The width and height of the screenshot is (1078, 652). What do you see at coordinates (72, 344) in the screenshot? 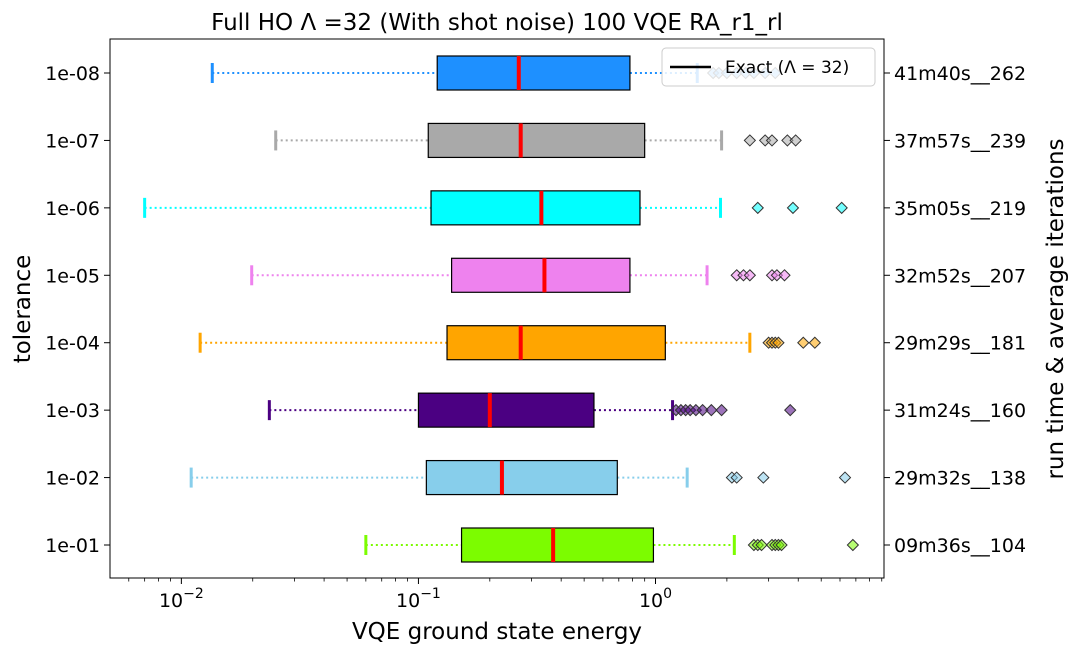
I see `y-tick-label: 1e-04` at bounding box center [72, 344].